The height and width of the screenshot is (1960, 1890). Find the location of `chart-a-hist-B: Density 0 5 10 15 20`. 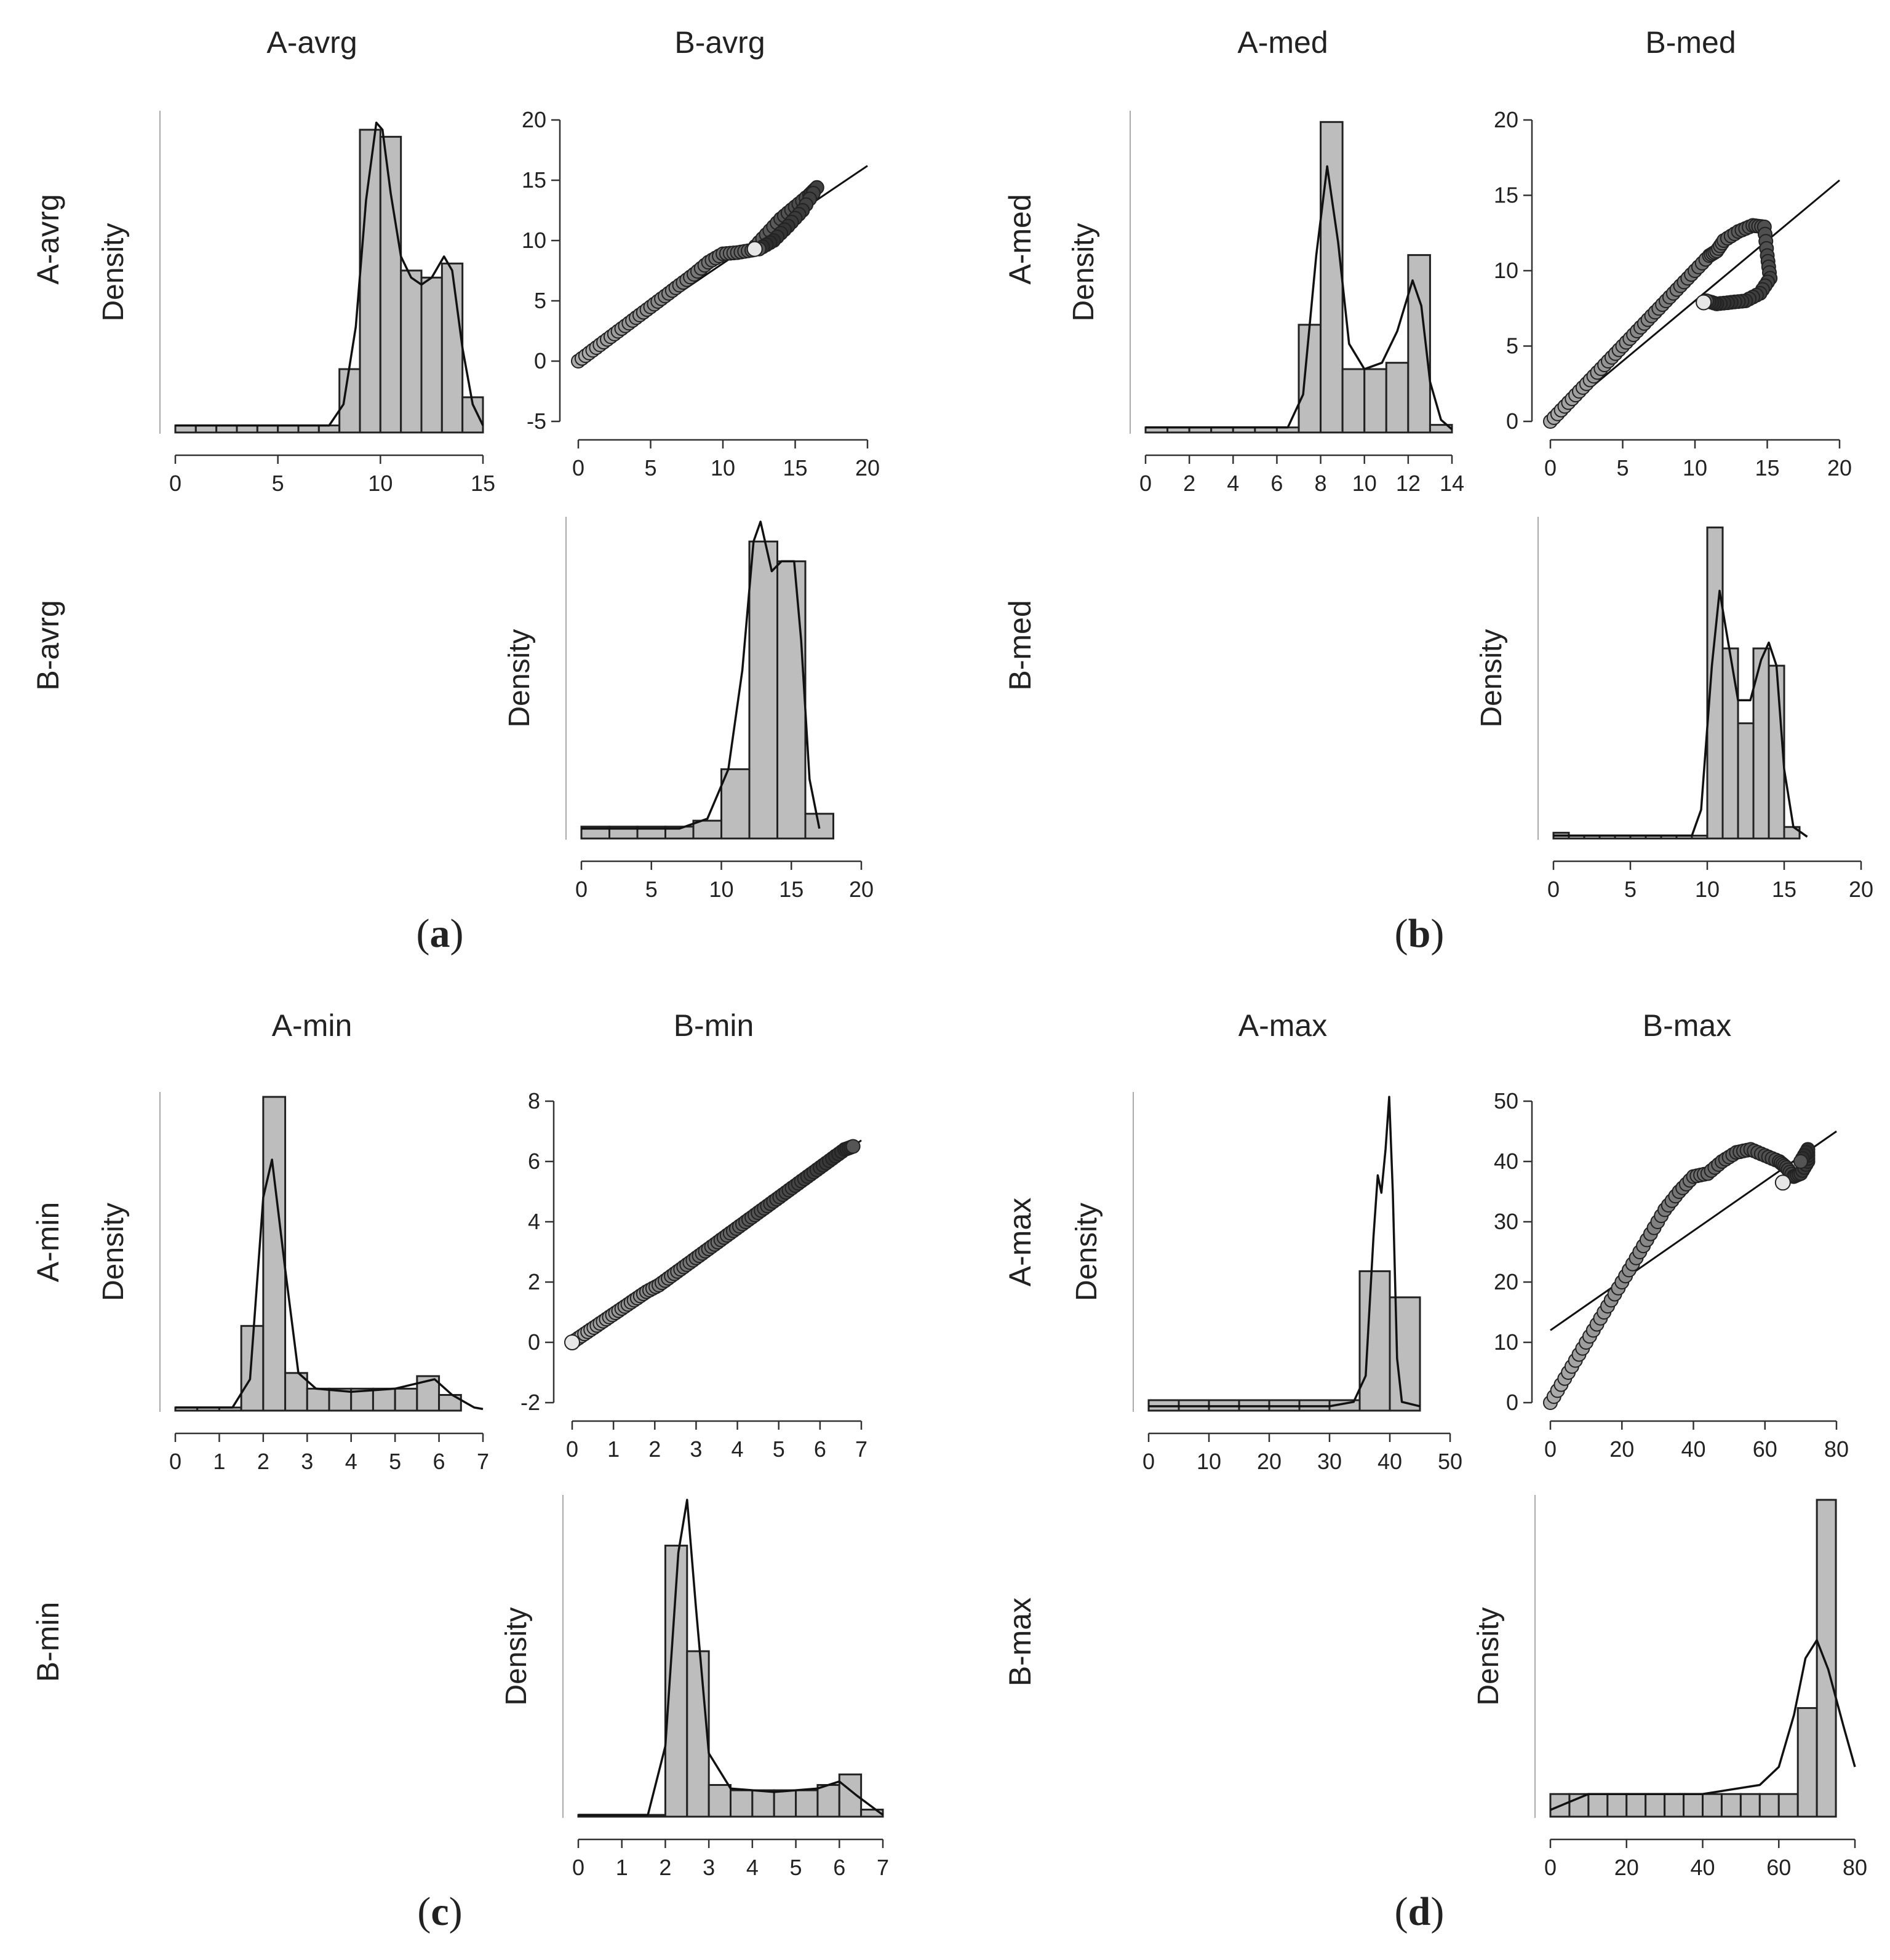

chart-a-hist-B: Density 0 5 10 15 20 is located at coordinates (688, 709).